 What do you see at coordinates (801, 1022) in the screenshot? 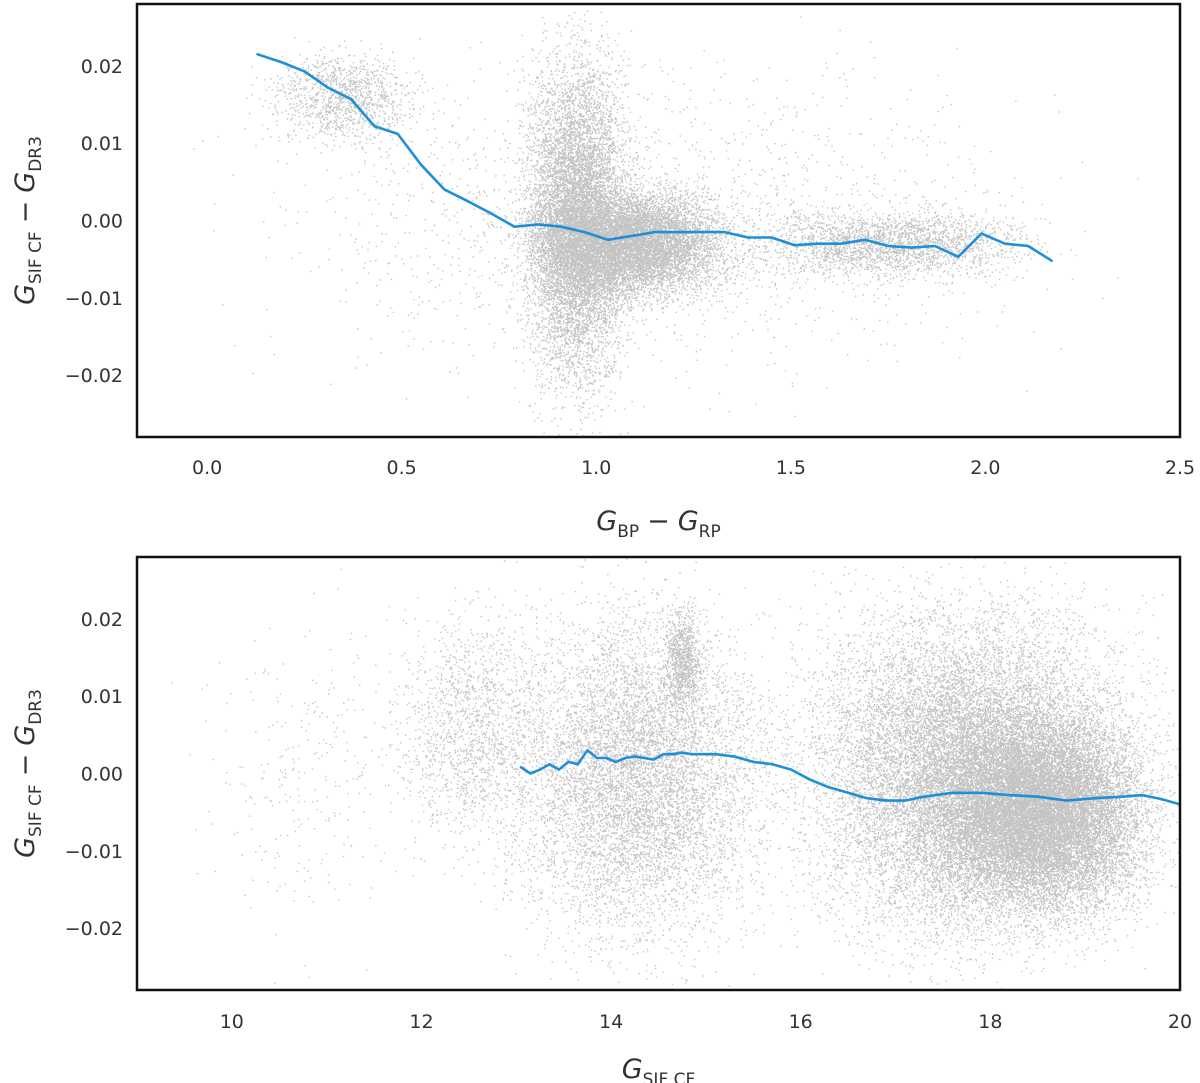
I see `x-tick-label: 16` at bounding box center [801, 1022].